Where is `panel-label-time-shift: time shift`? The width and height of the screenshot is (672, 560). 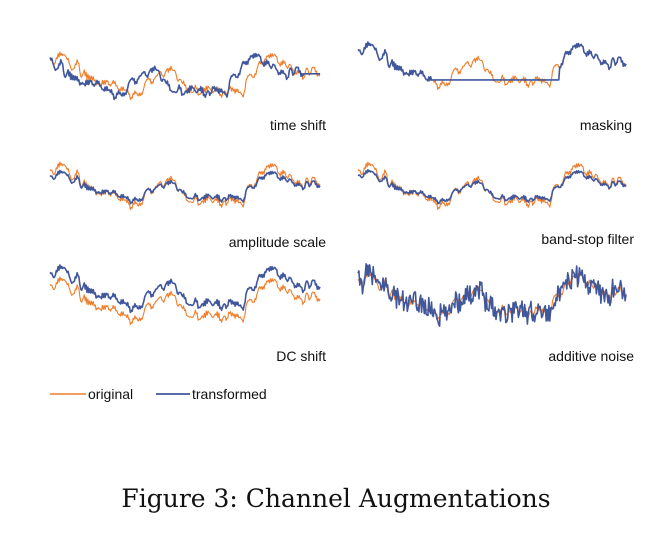 panel-label-time-shift: time shift is located at coordinates (298, 125).